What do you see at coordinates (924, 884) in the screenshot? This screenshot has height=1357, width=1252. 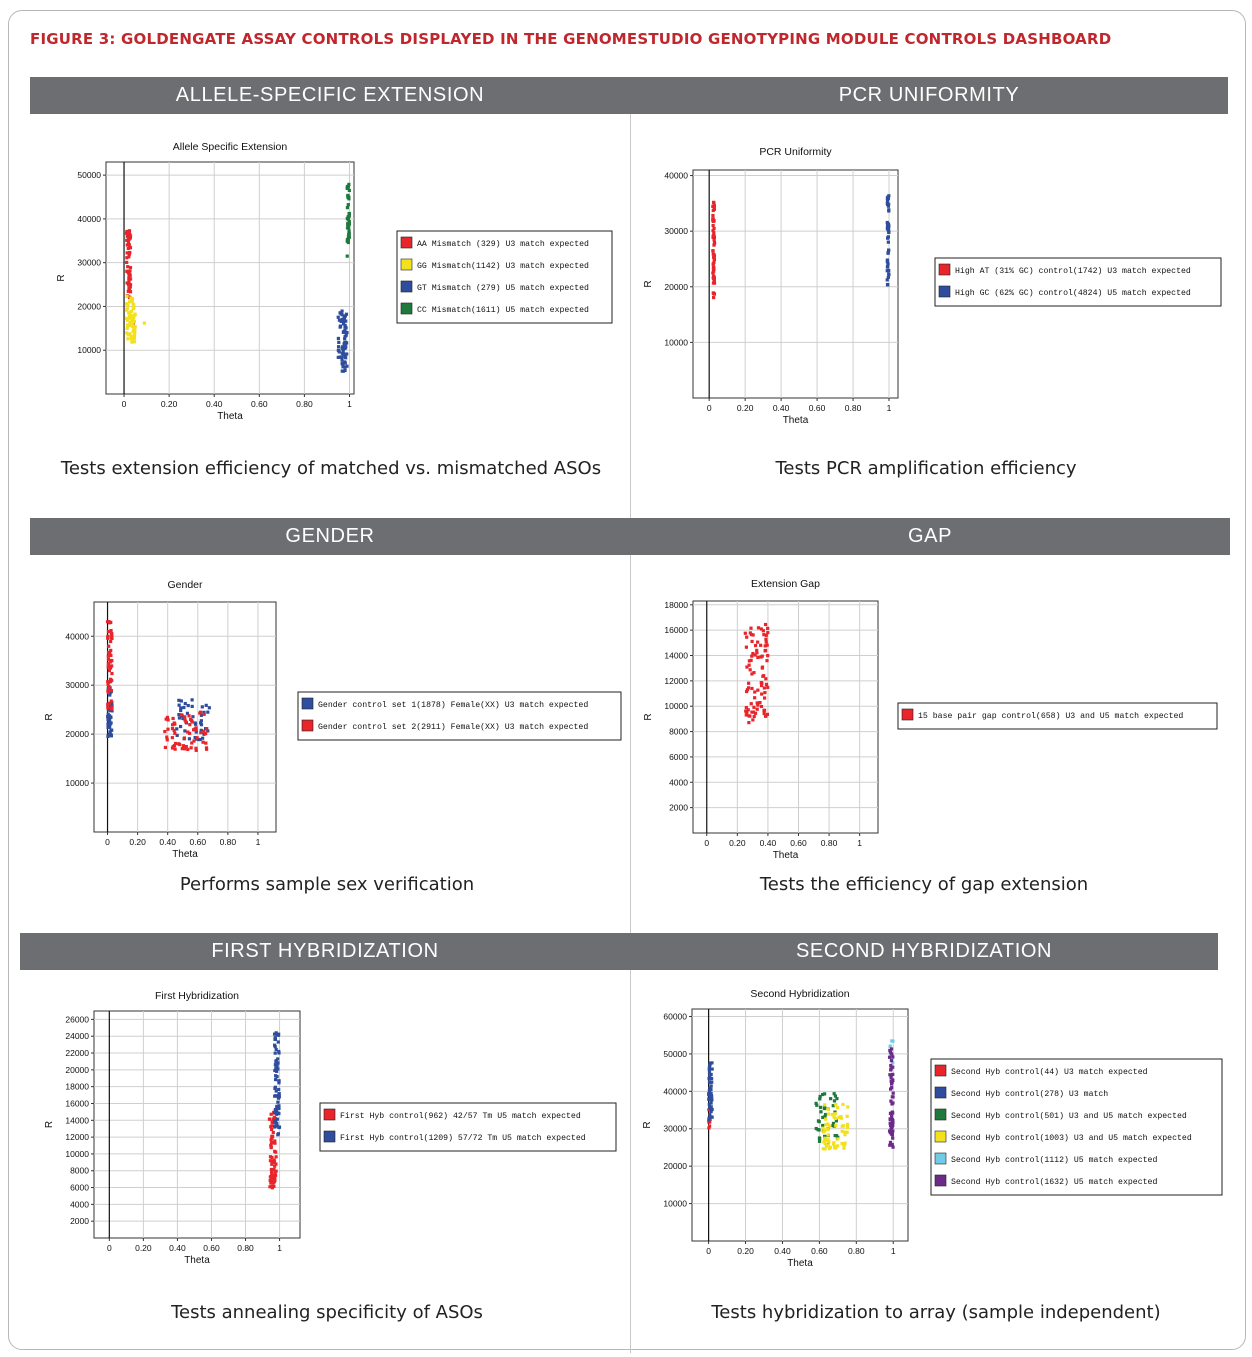 I see `caption-gap: Tests the efficiency of gap extension` at bounding box center [924, 884].